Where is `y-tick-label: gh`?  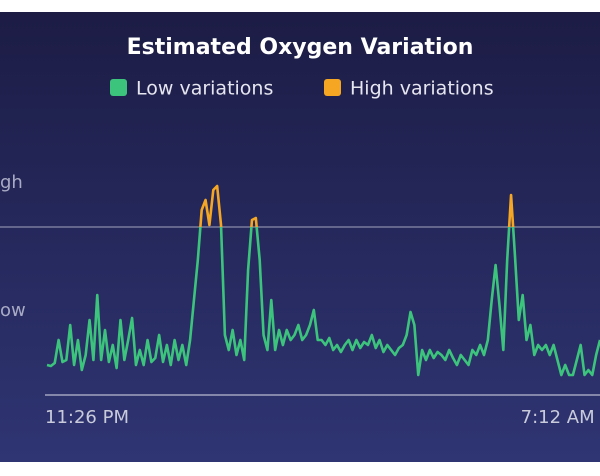 y-tick-label: gh is located at coordinates (11, 182).